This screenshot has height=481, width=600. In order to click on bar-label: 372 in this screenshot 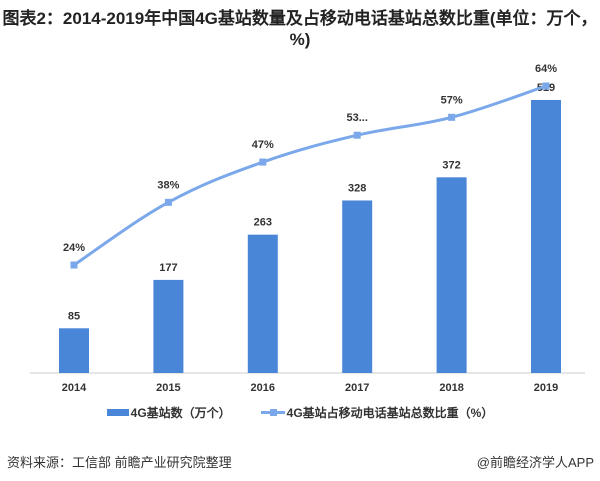, I will do `click(451, 165)`.